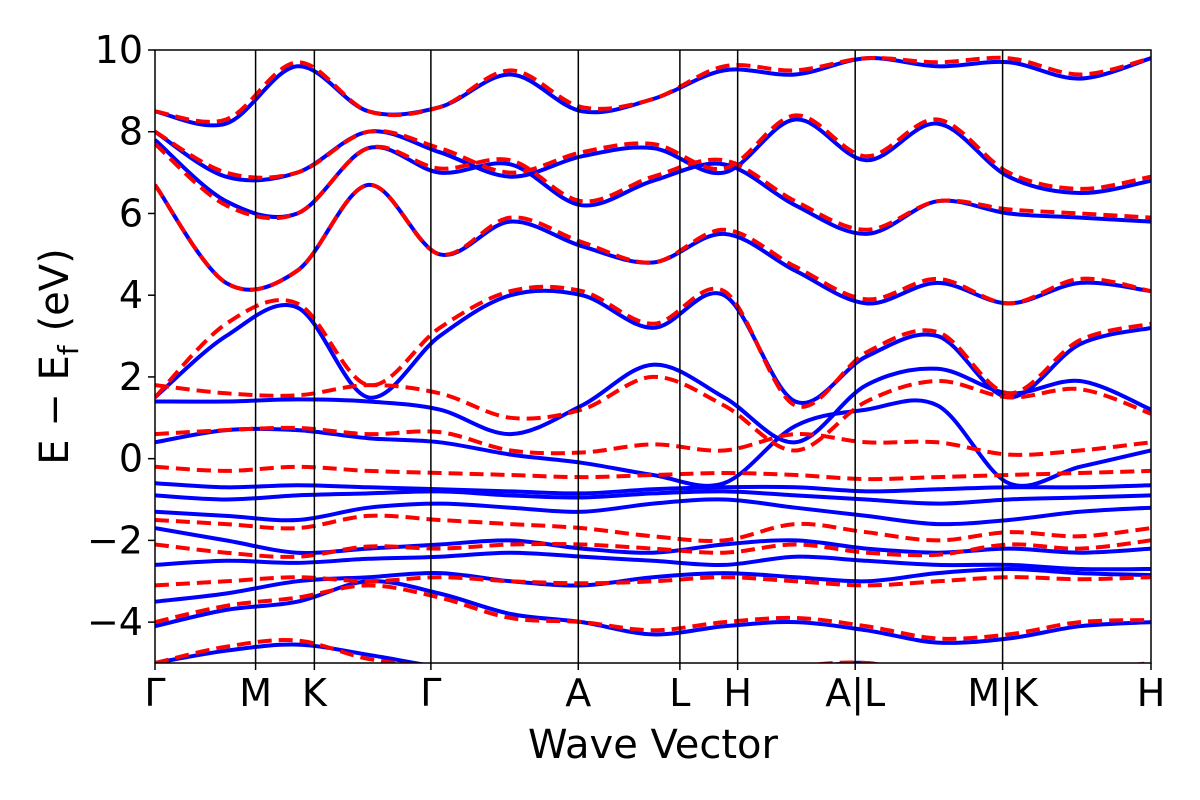  Describe the element at coordinates (121, 336) in the screenshot. I see `y-axis-ticks: −4 −2 0 2 4 6 8 10` at that location.